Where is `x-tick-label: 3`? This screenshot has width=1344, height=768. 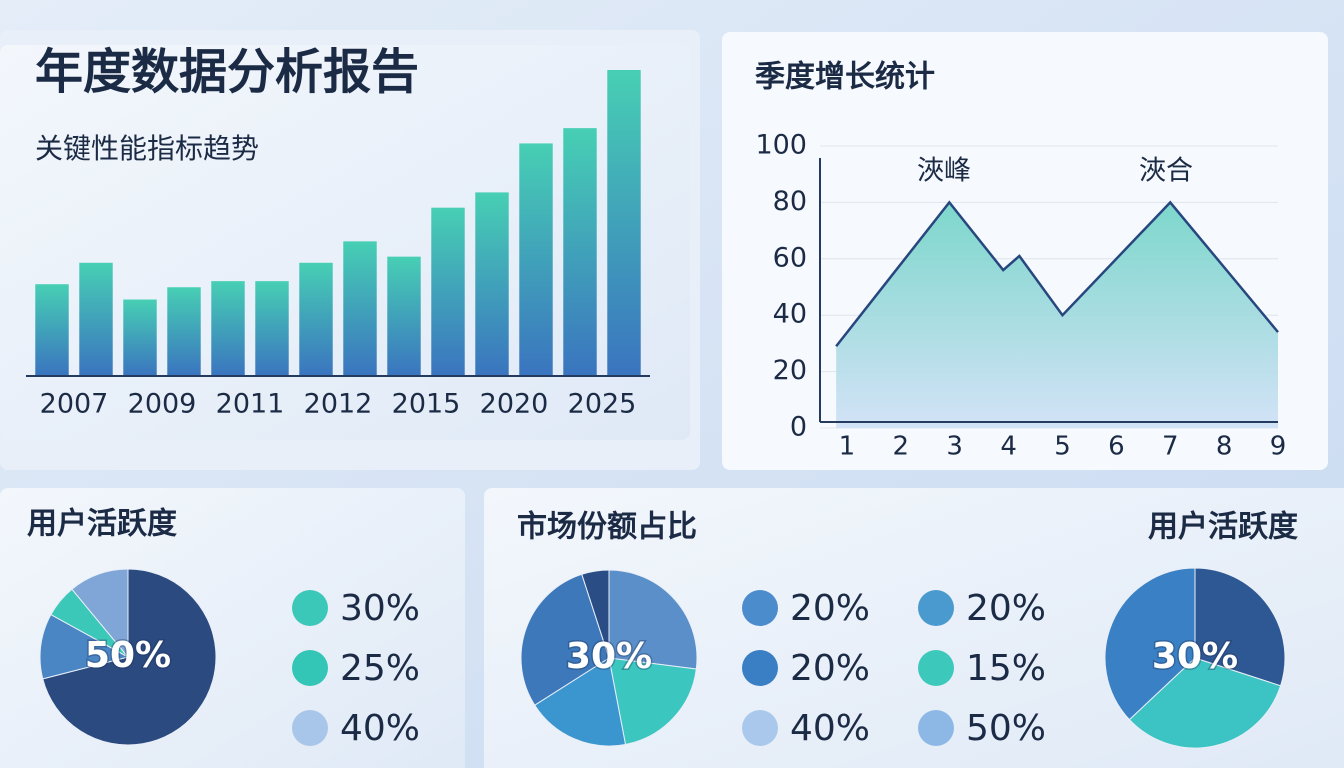
x-tick-label: 3 is located at coordinates (954, 447).